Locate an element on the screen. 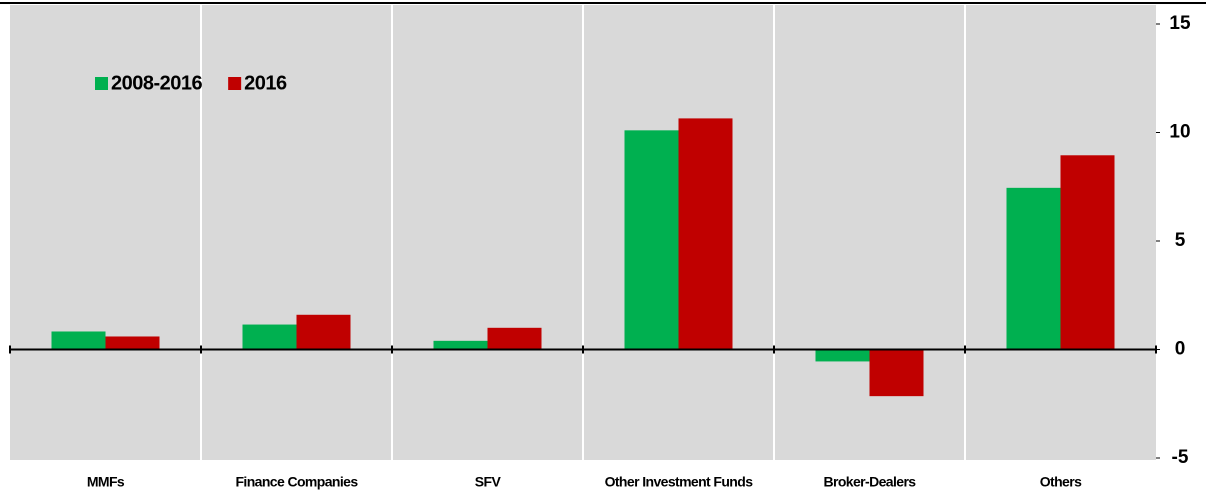 The image size is (1206, 491). x-tick-label: SFV is located at coordinates (488, 482).